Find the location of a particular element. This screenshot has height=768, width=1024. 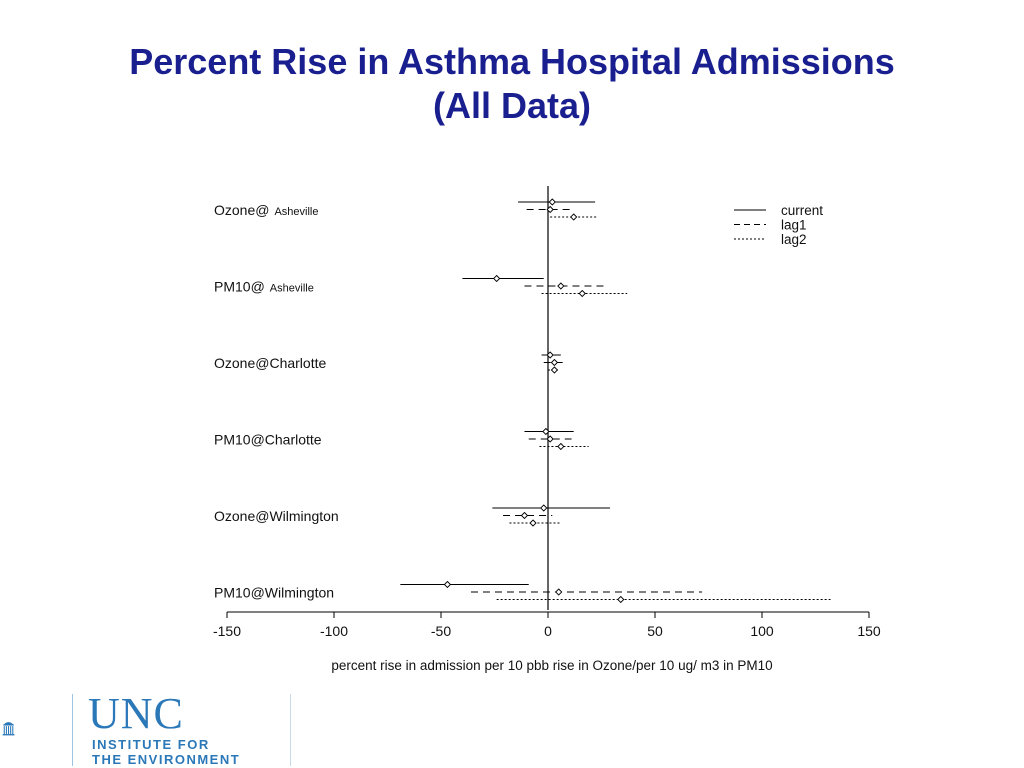

x-tick-label: -100 is located at coordinates (334, 631).